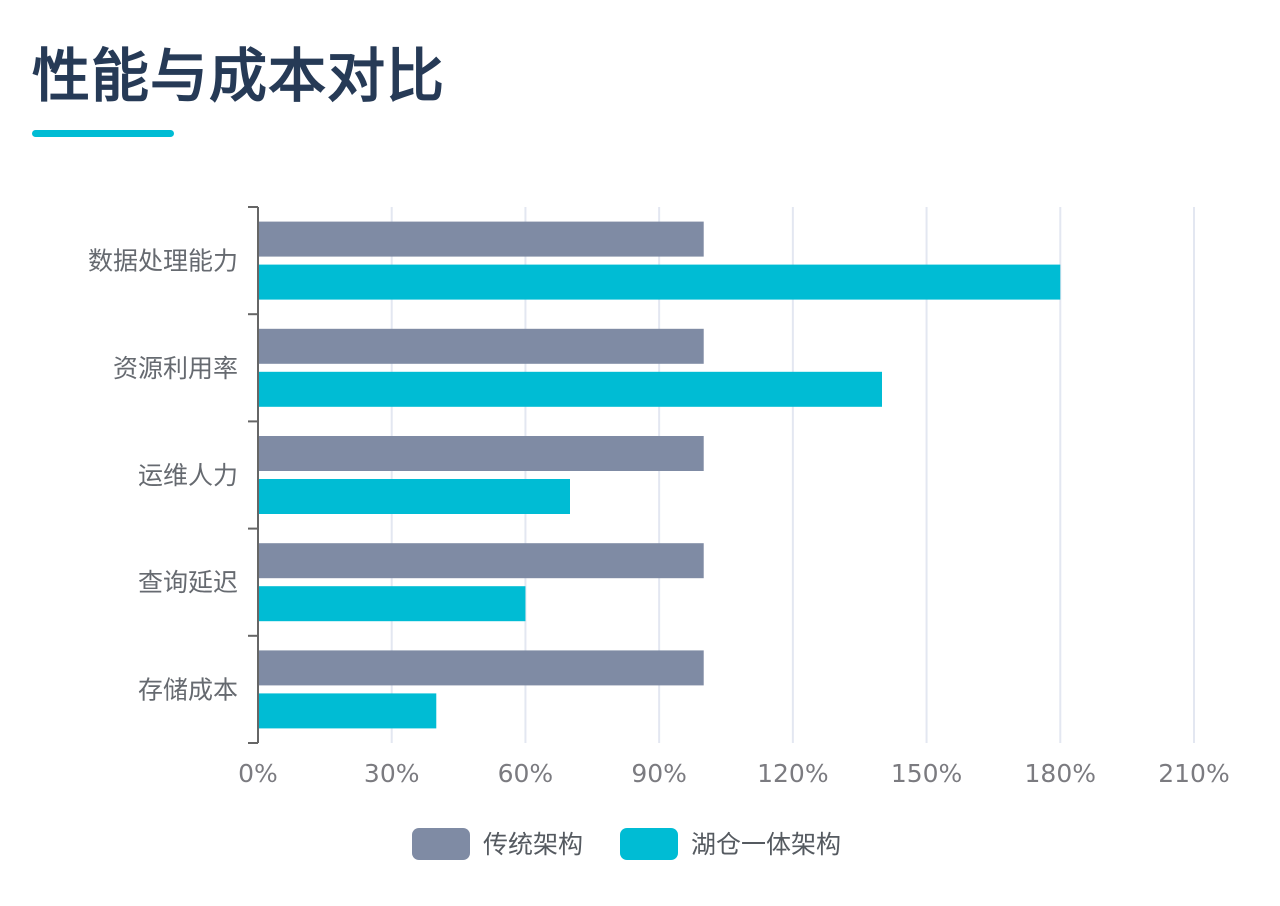 This screenshot has width=1280, height=906. What do you see at coordinates (1193, 773) in the screenshot?
I see `x-tick-label: 210%` at bounding box center [1193, 773].